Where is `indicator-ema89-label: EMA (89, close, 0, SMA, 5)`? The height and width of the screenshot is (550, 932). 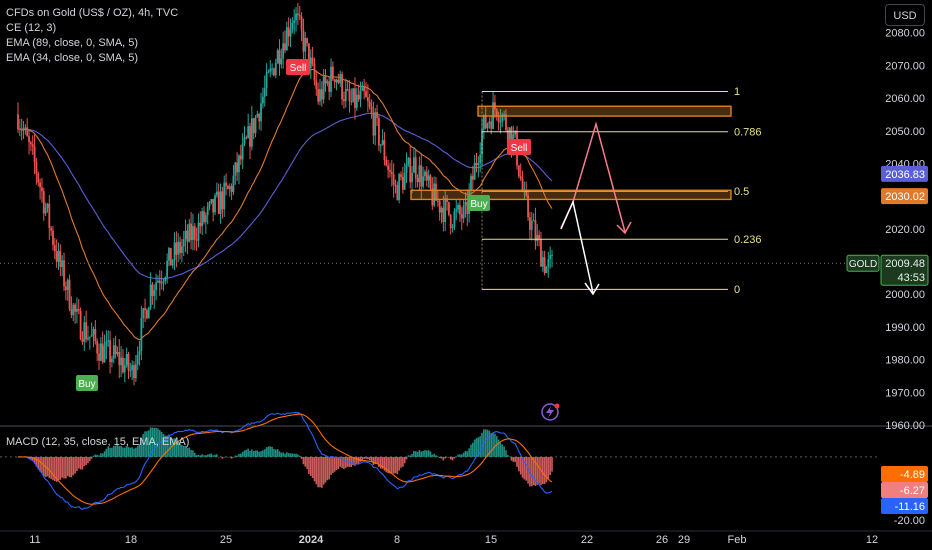 indicator-ema89-label: EMA (89, close, 0, SMA, 5) is located at coordinates (72, 43).